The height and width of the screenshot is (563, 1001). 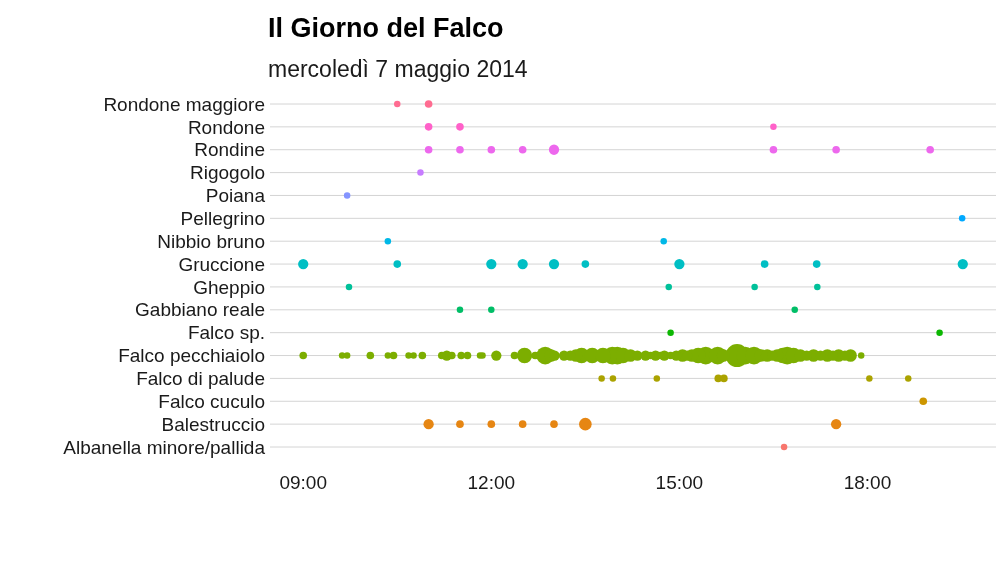 What do you see at coordinates (867, 482) in the screenshot?
I see `x-tick-label: 18:00` at bounding box center [867, 482].